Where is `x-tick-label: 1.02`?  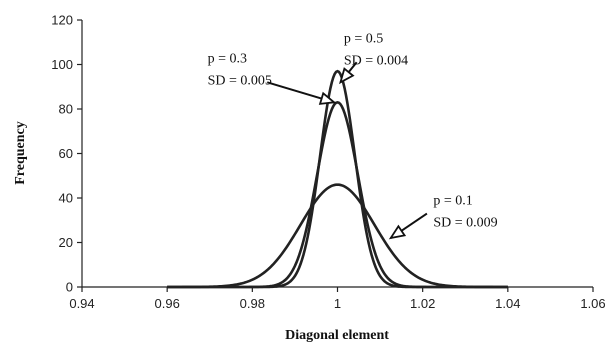 x-tick-label: 1.02 is located at coordinates (422, 303).